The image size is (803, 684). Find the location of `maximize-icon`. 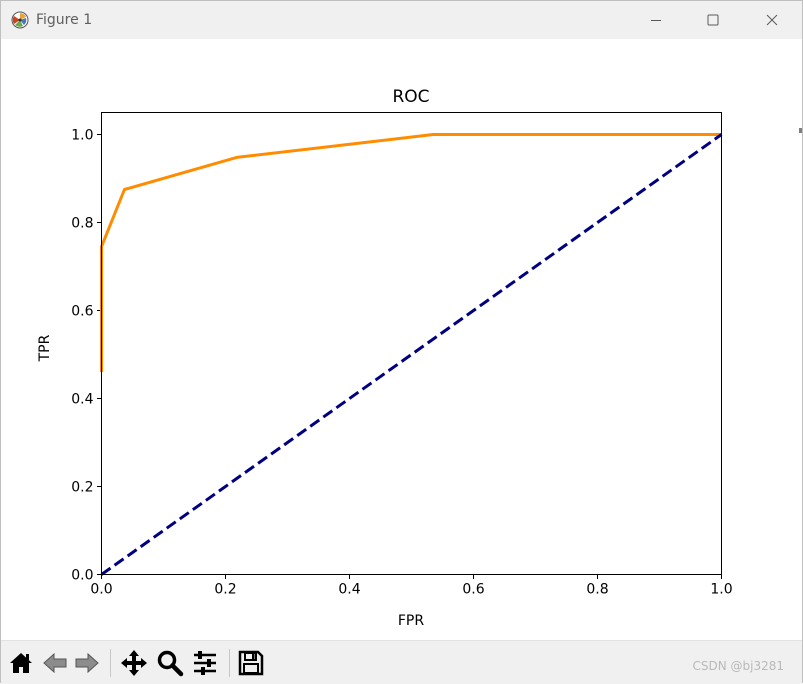

maximize-icon is located at coordinates (713, 20).